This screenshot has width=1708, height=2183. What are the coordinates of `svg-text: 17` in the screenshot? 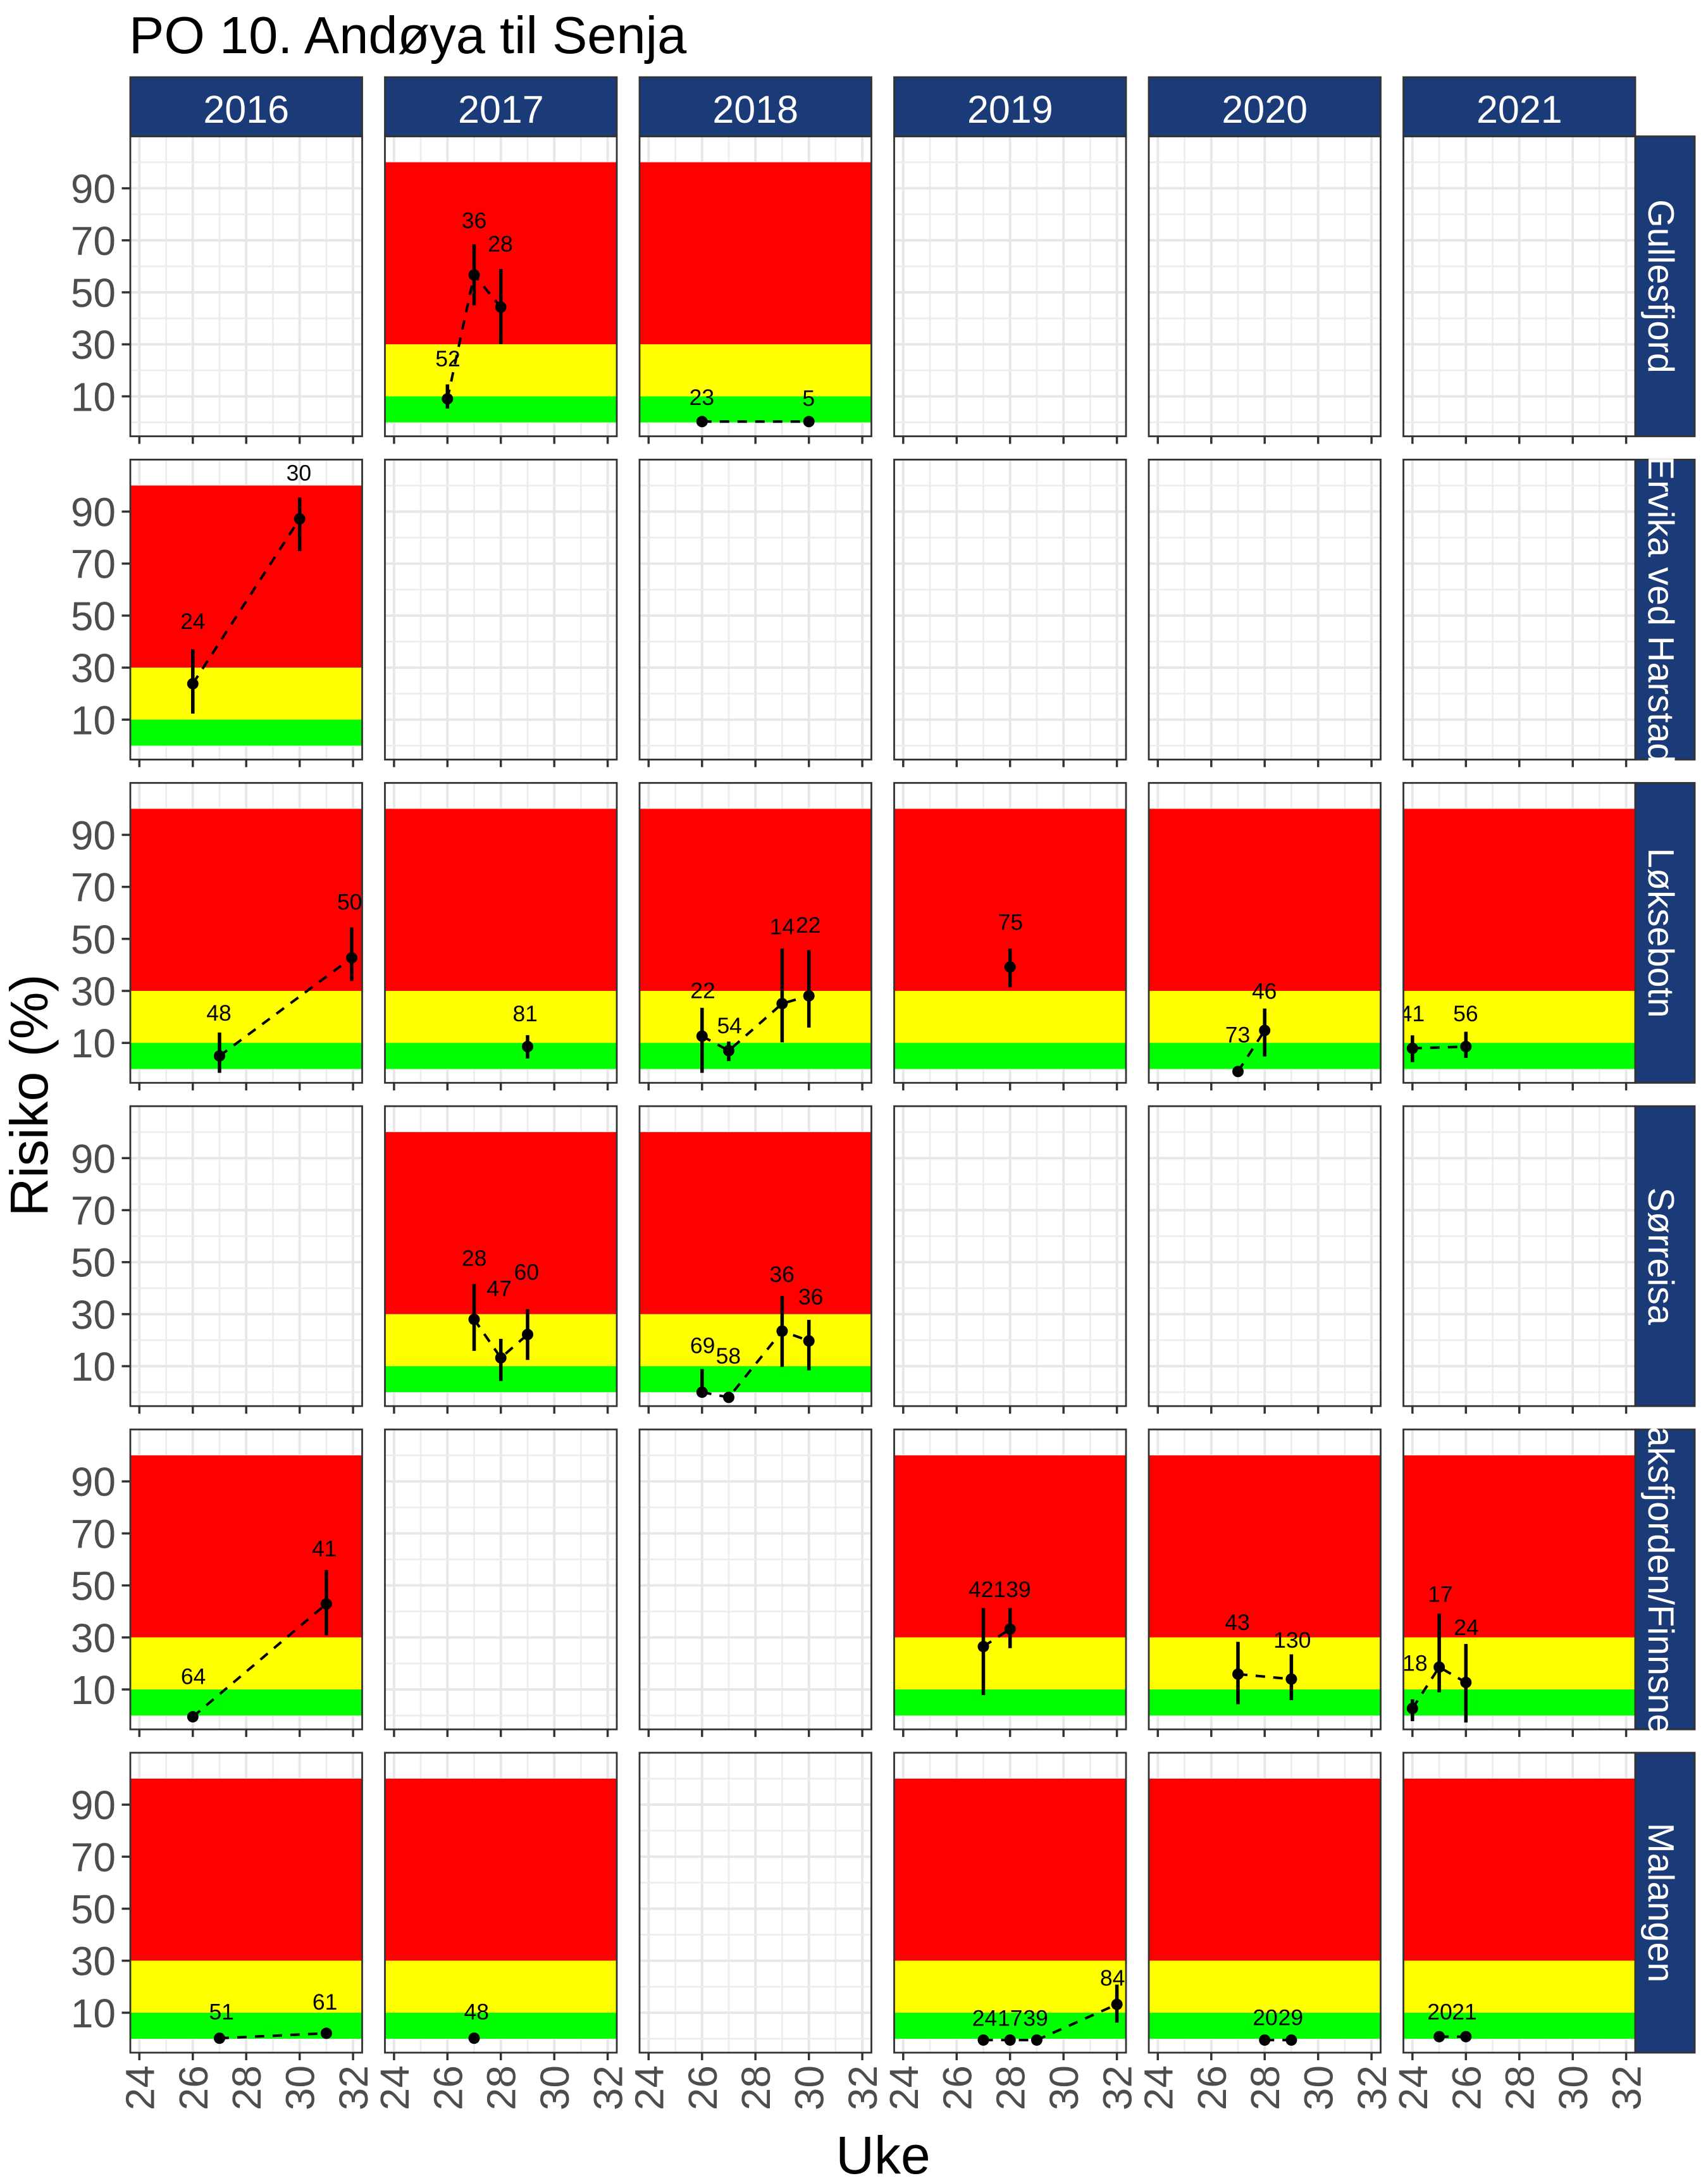 It's located at (1010, 2018).